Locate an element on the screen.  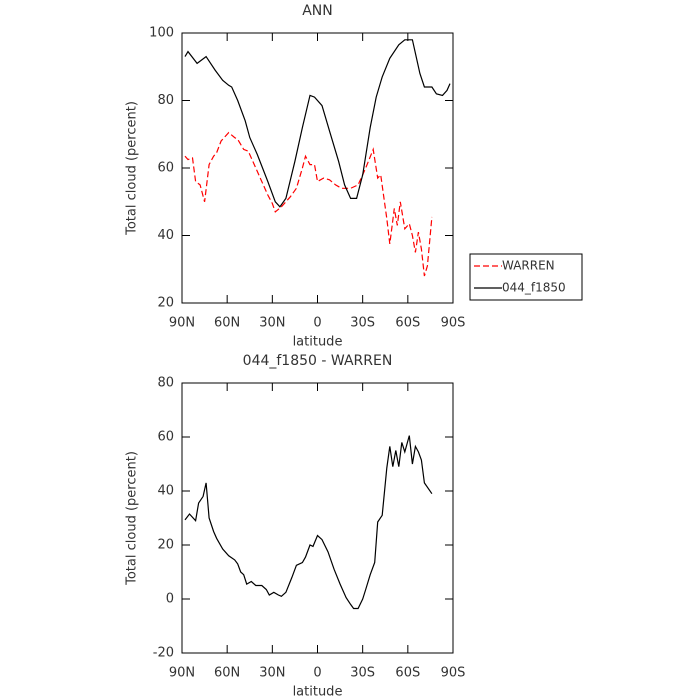
y-tick-label: -20 is located at coordinates (163, 653).